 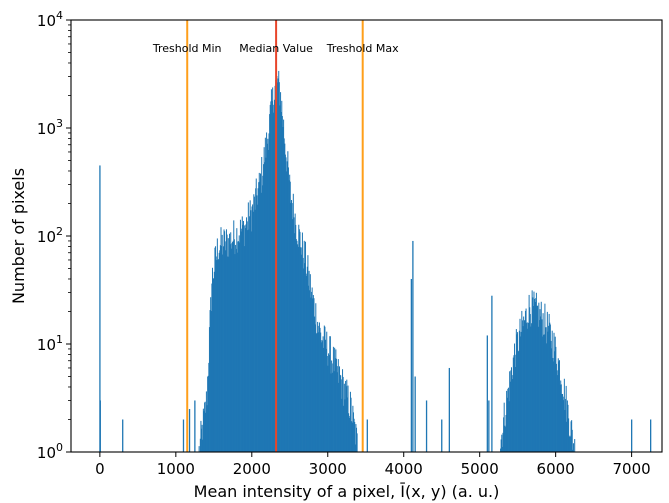 I want to click on x-tick-label: 0, so click(x=100, y=469).